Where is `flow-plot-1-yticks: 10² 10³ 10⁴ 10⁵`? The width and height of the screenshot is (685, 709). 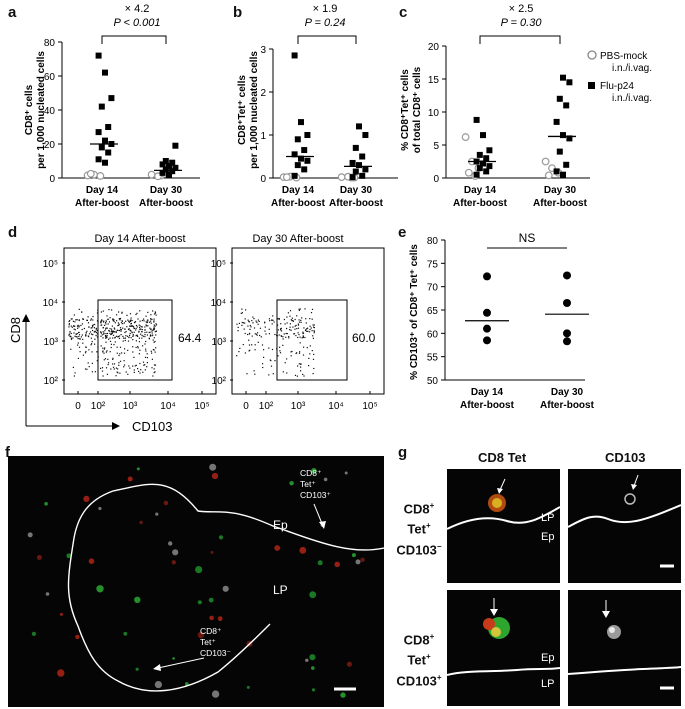 flow-plot-1-yticks: 10² 10³ 10⁴ 10⁵ is located at coordinates (54, 323).